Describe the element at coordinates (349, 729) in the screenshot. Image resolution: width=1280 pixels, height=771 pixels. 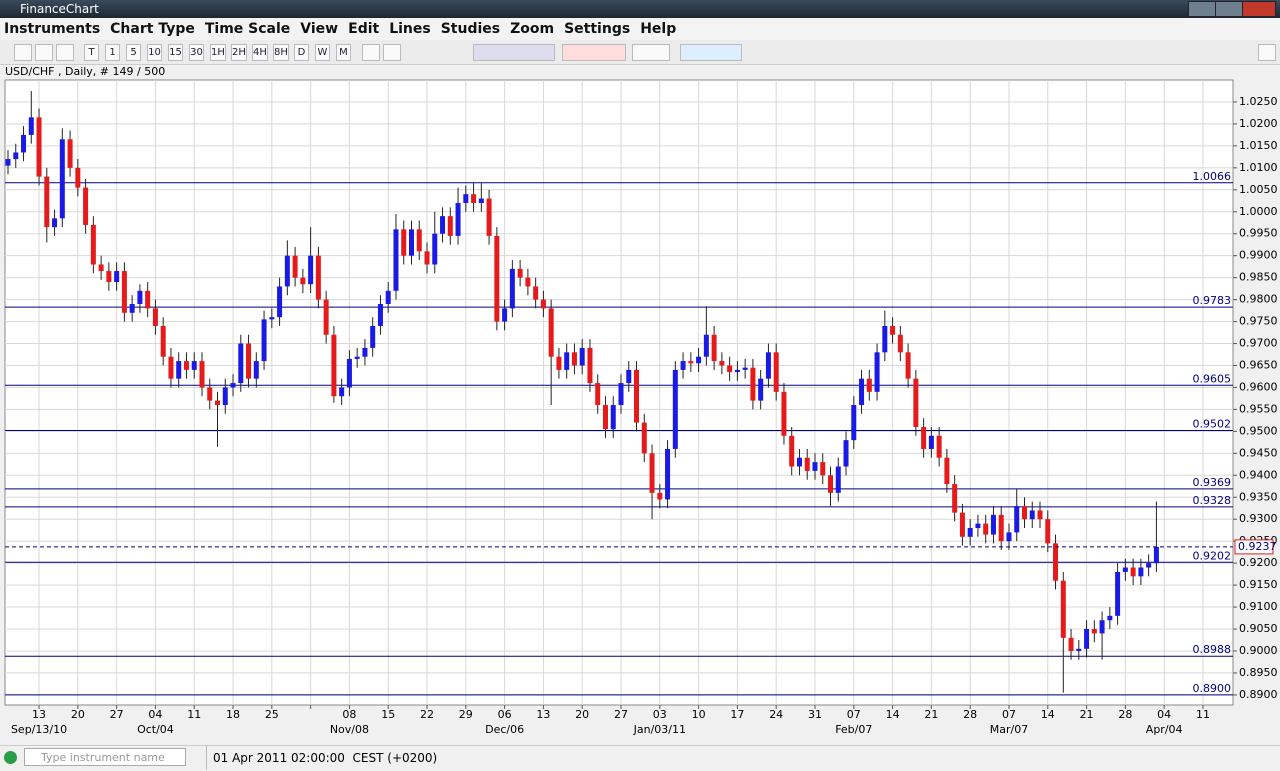
I see `x-month-label: Nov/08` at that location.